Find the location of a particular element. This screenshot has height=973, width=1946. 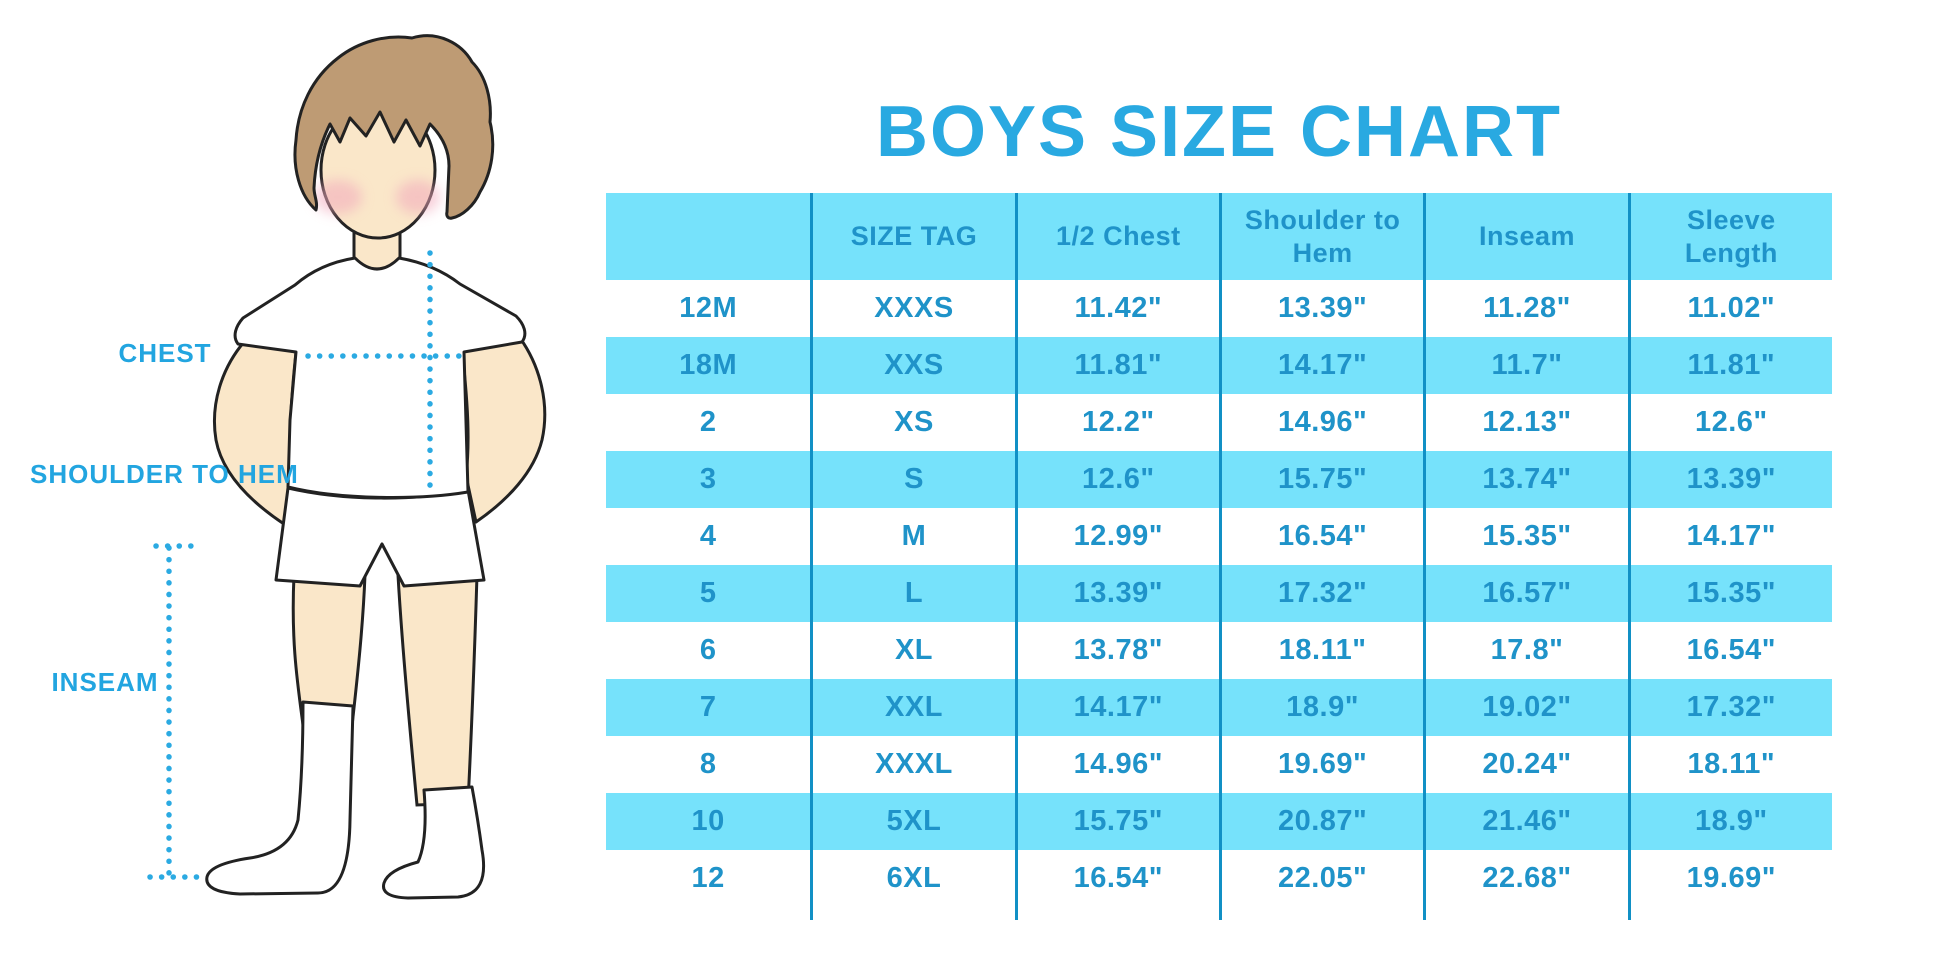

header-cell: 1/2 Chest is located at coordinates (1116, 236).